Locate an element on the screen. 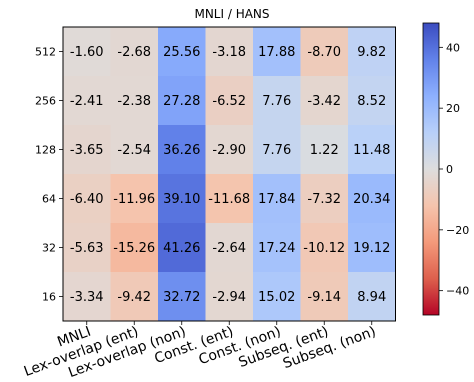 This screenshot has width=474, height=382. heatmap-cell-label: -11.96 is located at coordinates (134, 199).